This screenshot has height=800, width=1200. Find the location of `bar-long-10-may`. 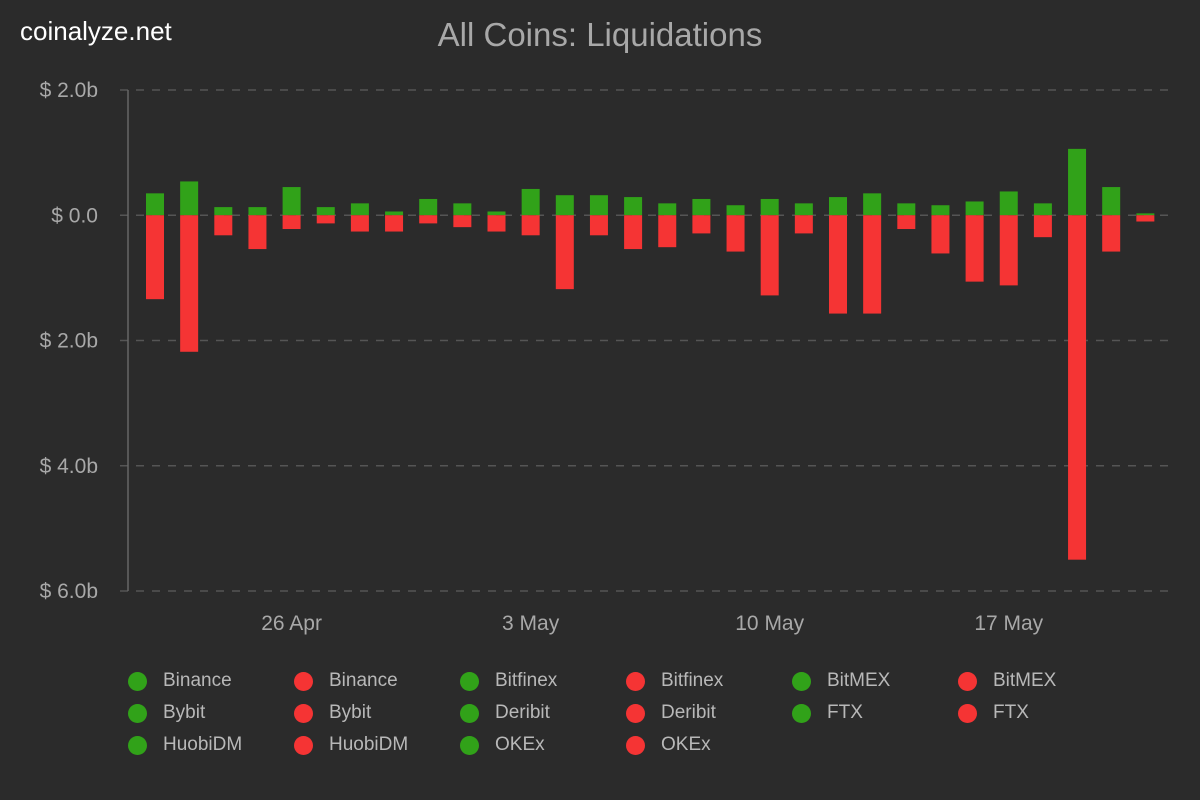

bar-long-10-may is located at coordinates (769, 207).